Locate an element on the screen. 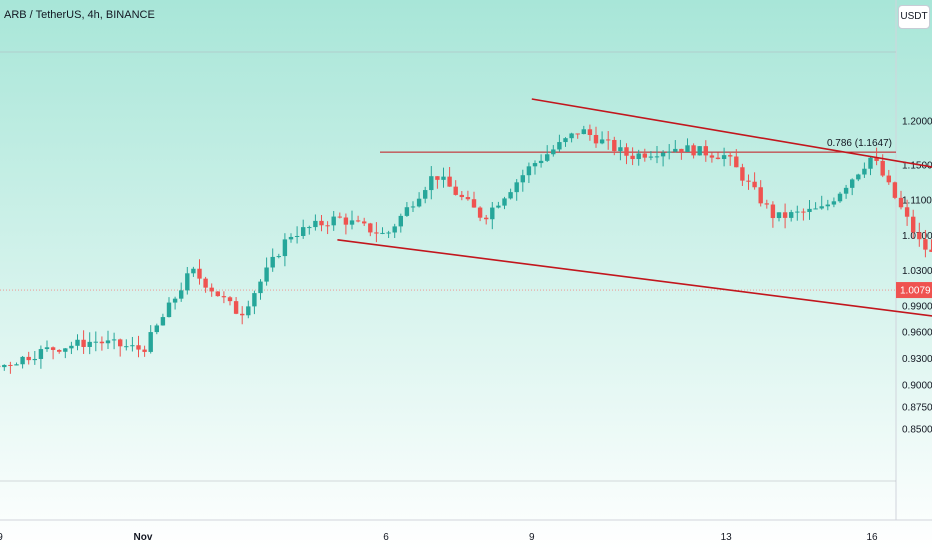 The width and height of the screenshot is (932, 550). y-tick-label: 1.2000 is located at coordinates (917, 122).